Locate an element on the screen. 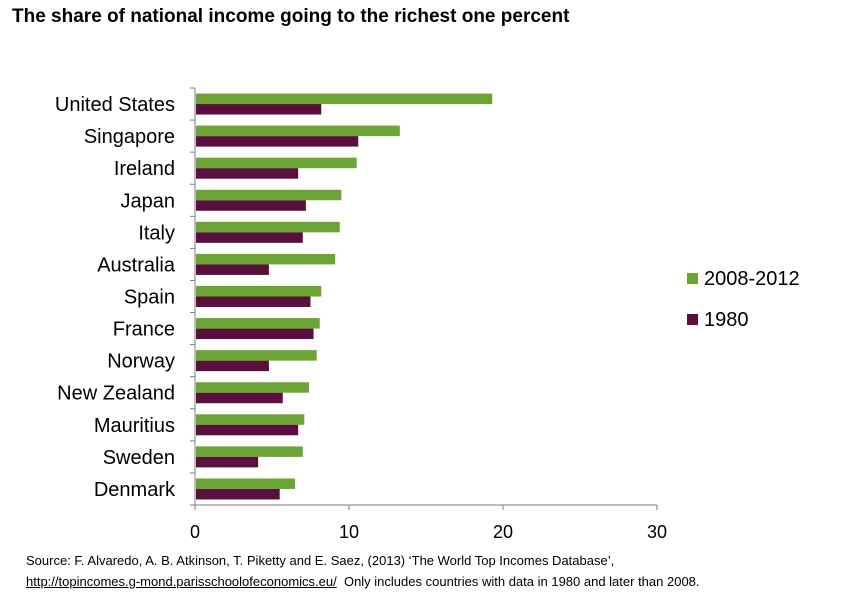 The image size is (865, 600). category-label: New Zealand is located at coordinates (116, 394).